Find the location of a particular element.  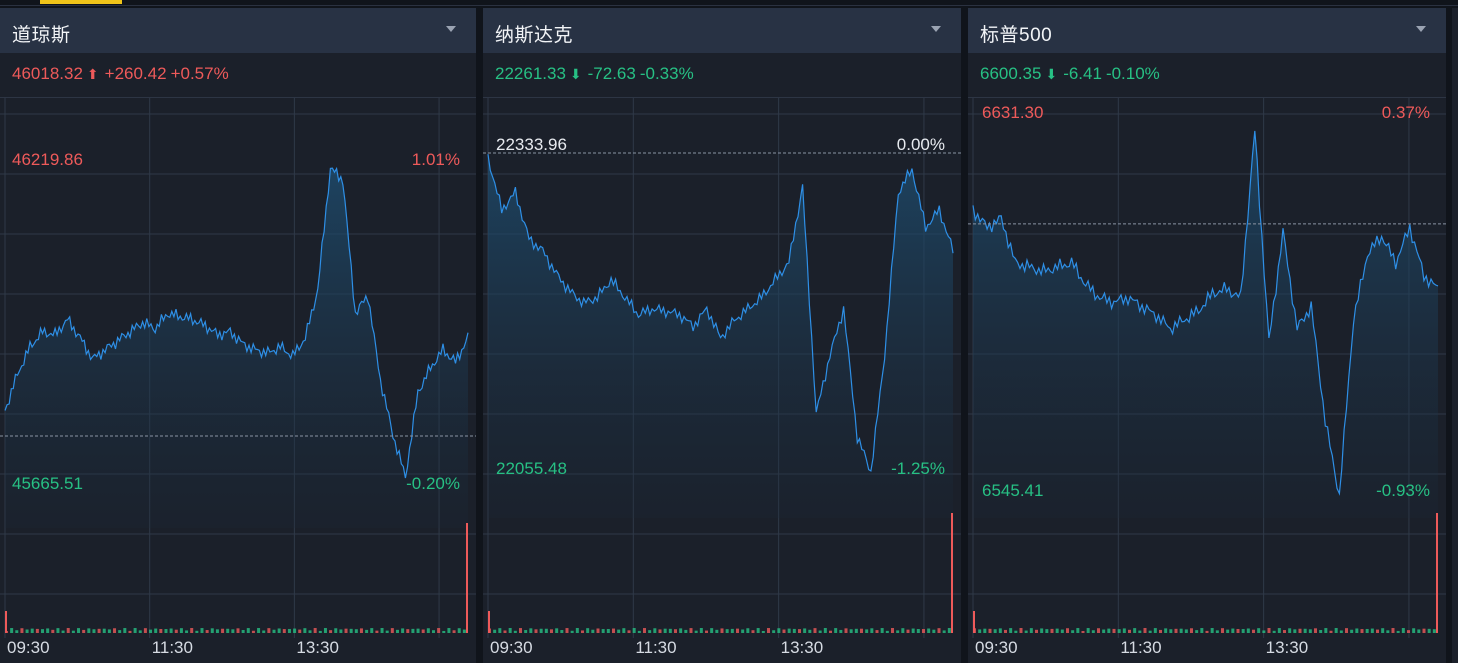

axis-min-pct: -1.25% is located at coordinates (918, 468).